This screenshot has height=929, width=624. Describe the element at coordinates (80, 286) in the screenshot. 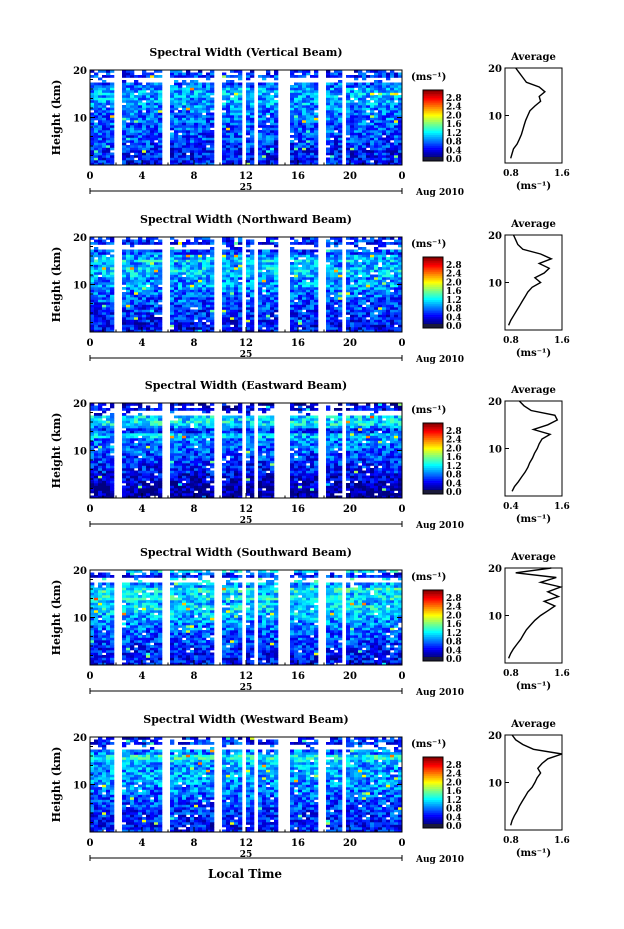

I see `y-tick-label: 10` at that location.